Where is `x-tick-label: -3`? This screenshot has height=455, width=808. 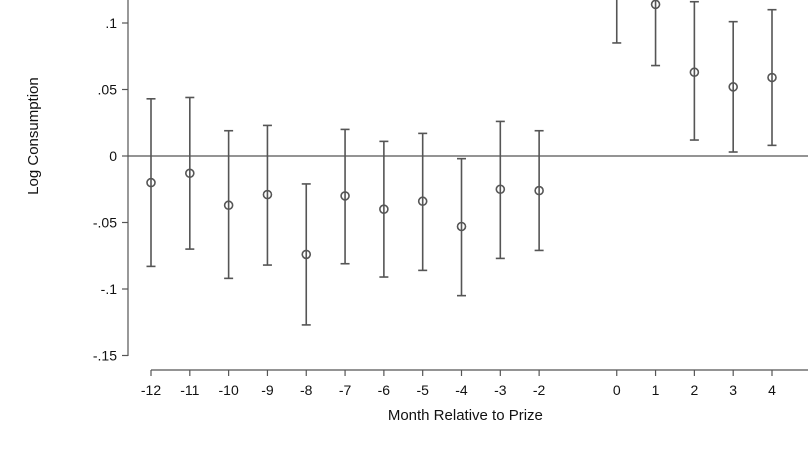 x-tick-label: -3 is located at coordinates (500, 390).